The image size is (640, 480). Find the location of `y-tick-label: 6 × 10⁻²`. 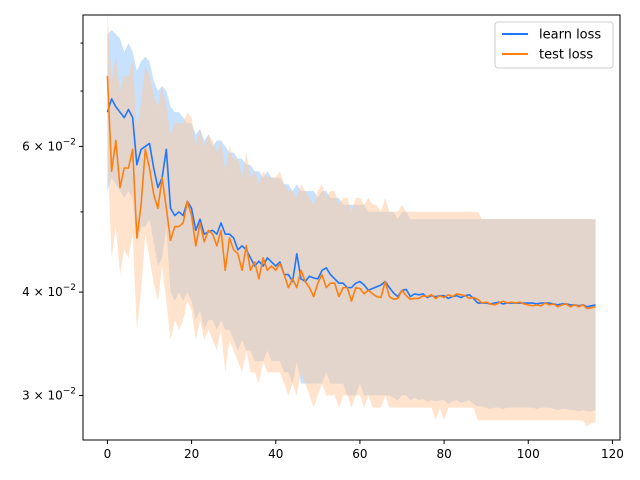

y-tick-label: 6 × 10⁻² is located at coordinates (49, 145).